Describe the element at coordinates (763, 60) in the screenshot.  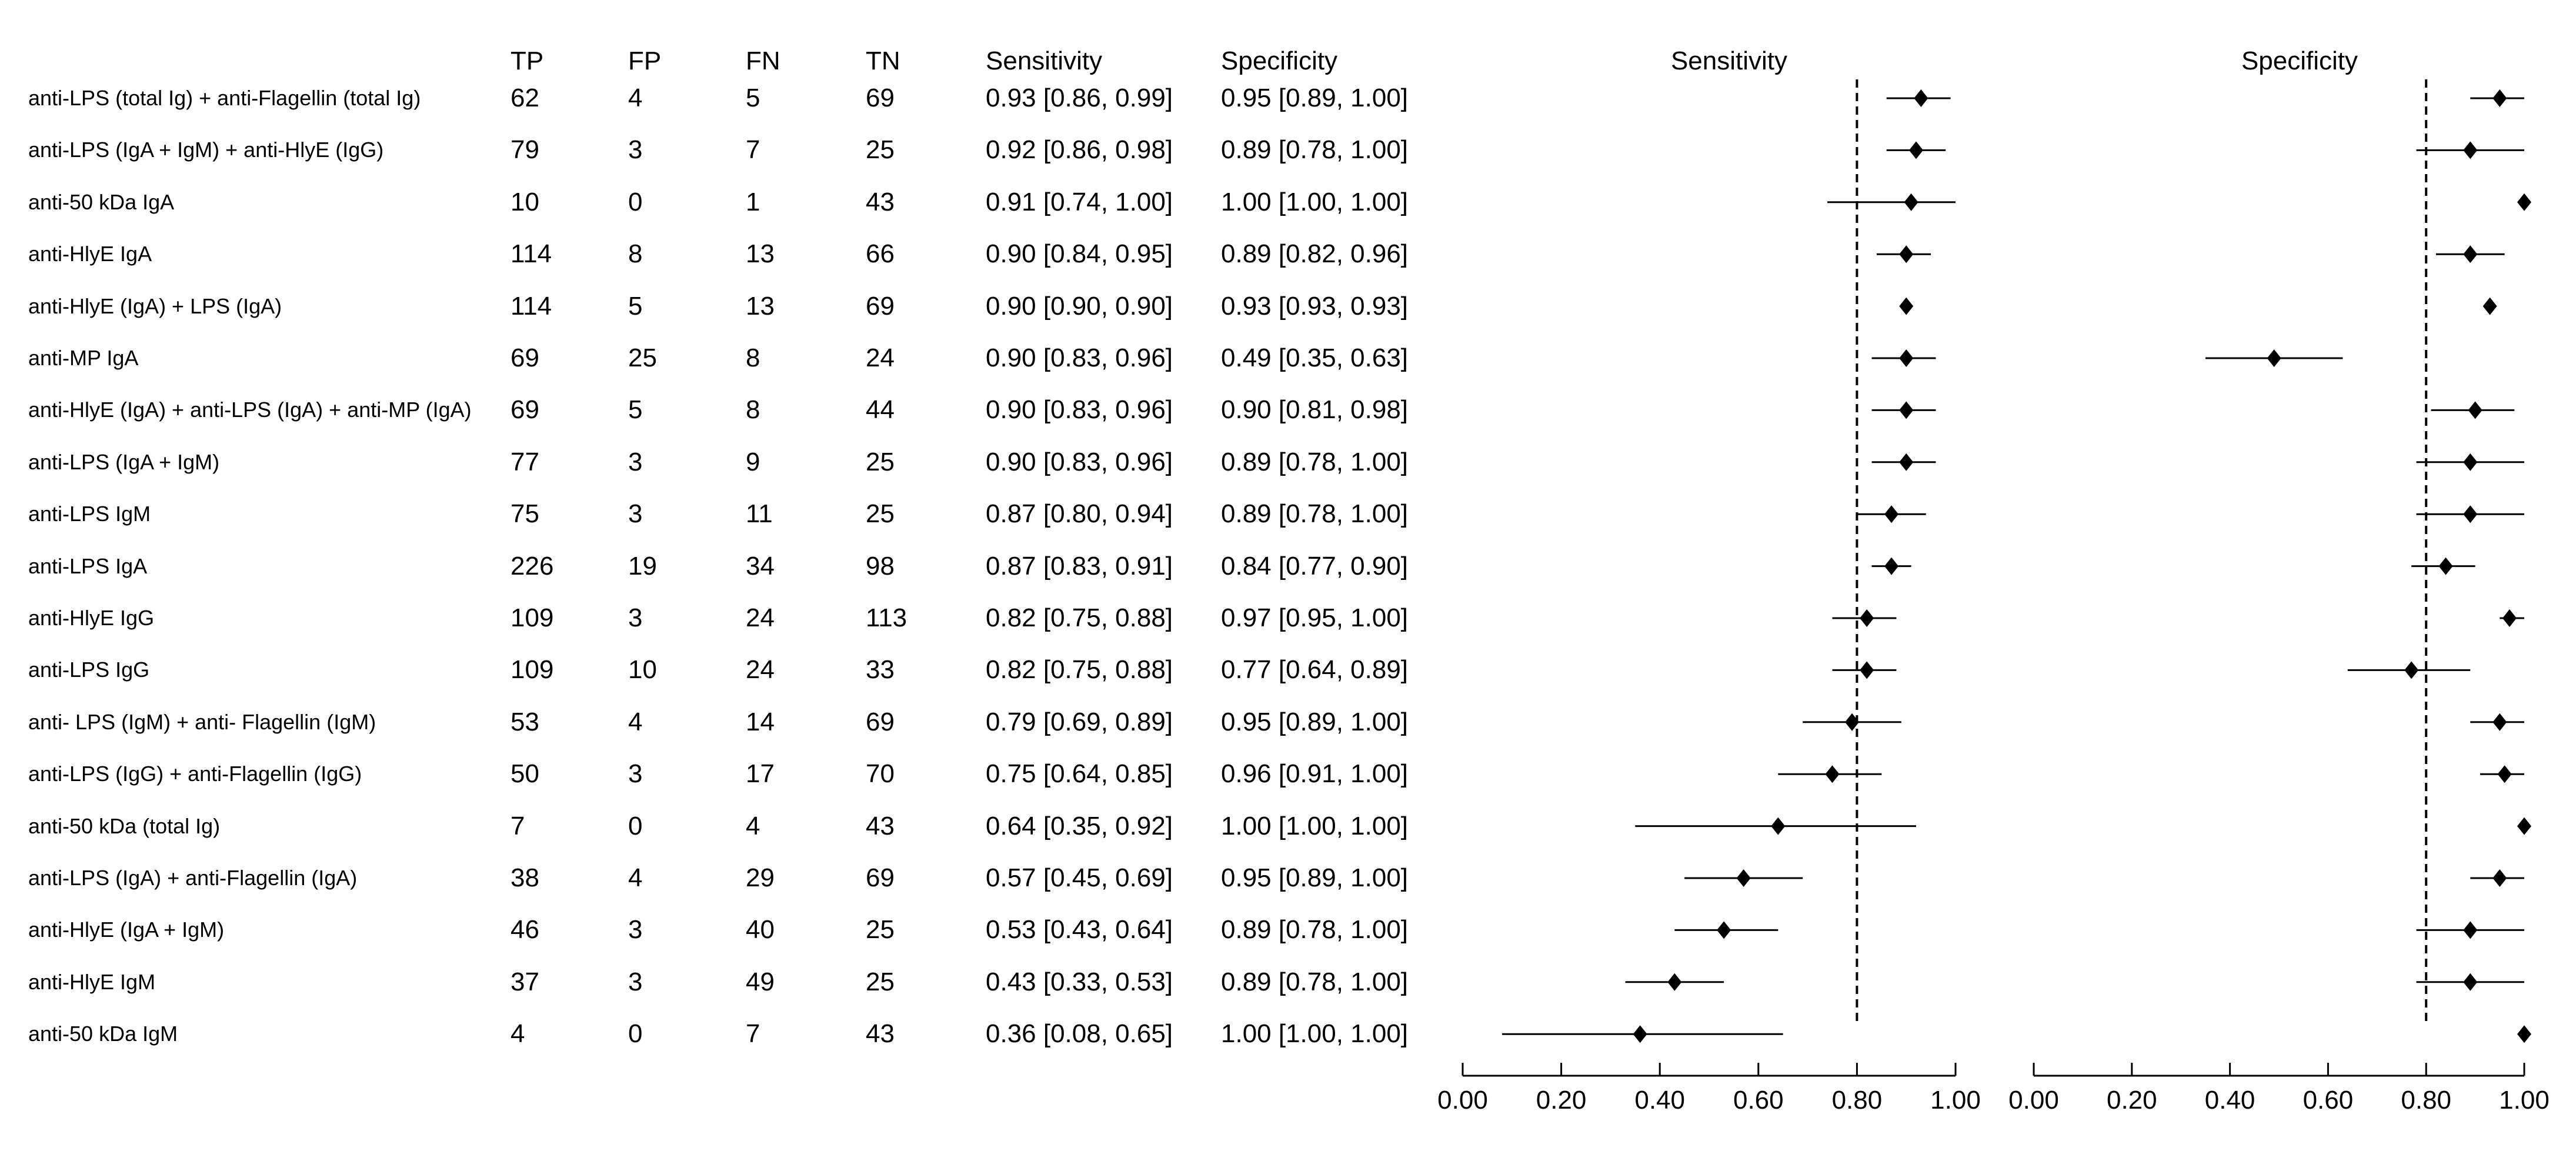
I see `column-header-fn: FN` at that location.